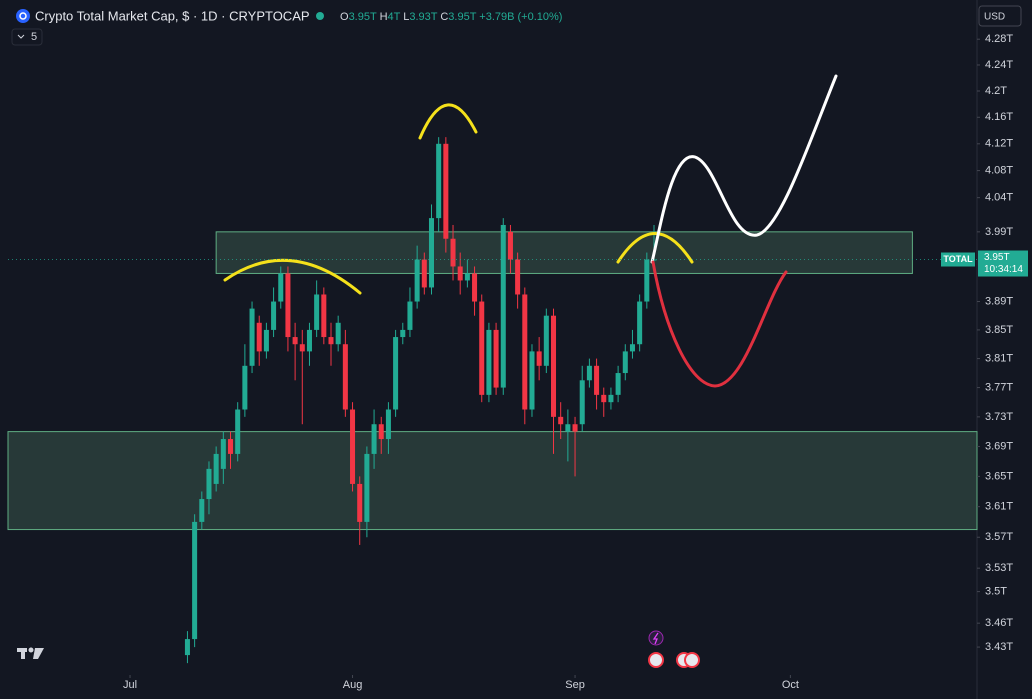 Image resolution: width=1032 pixels, height=699 pixels. I want to click on ohlc-value: 3.93T, so click(423, 17).